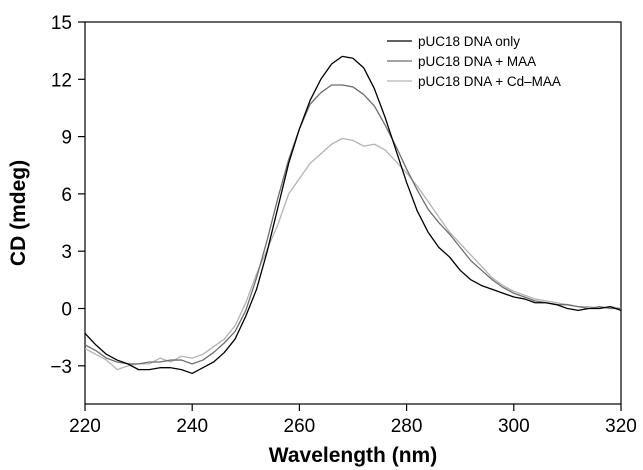 The height and width of the screenshot is (470, 643). What do you see at coordinates (407, 426) in the screenshot?
I see `x-tick-label: 280` at bounding box center [407, 426].